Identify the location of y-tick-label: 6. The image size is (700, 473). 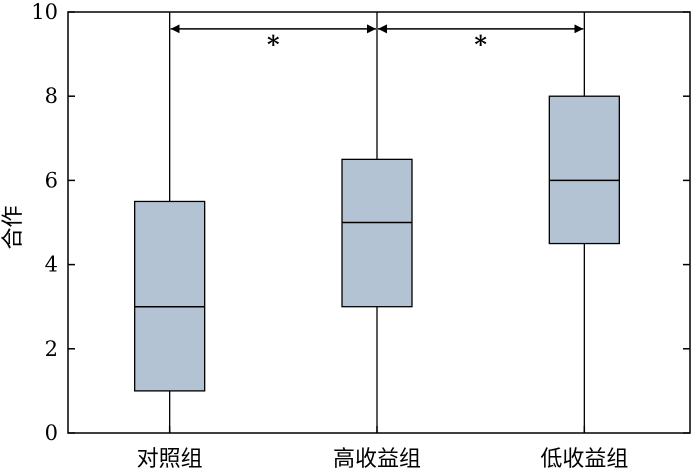
(51, 180).